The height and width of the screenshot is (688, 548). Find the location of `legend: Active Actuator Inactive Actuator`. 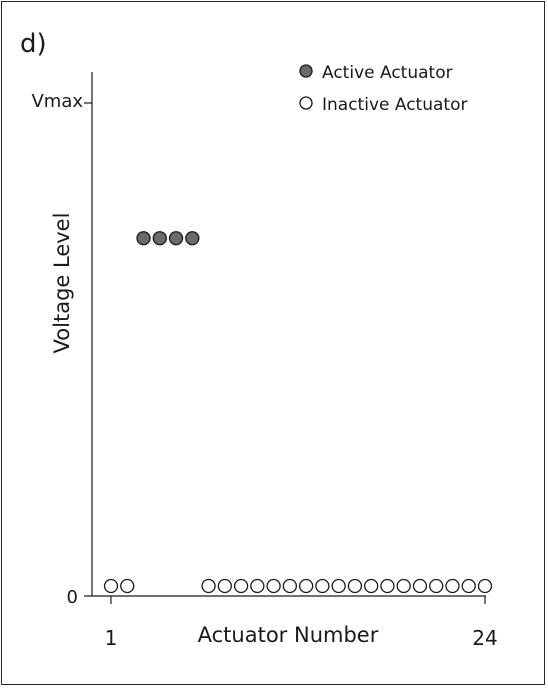

legend: Active Actuator Inactive Actuator is located at coordinates (383, 89).